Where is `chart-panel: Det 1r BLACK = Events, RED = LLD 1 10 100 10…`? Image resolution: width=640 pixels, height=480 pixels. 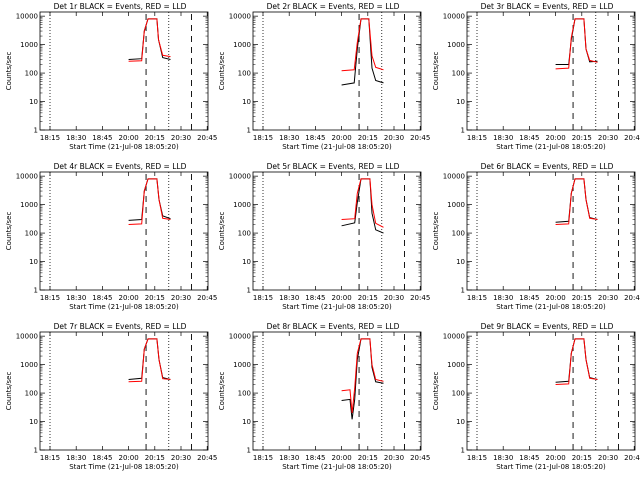
chart-panel: Det 1r BLACK = Events, RED = LLD 1 10 100 10… is located at coordinates (108, 80).